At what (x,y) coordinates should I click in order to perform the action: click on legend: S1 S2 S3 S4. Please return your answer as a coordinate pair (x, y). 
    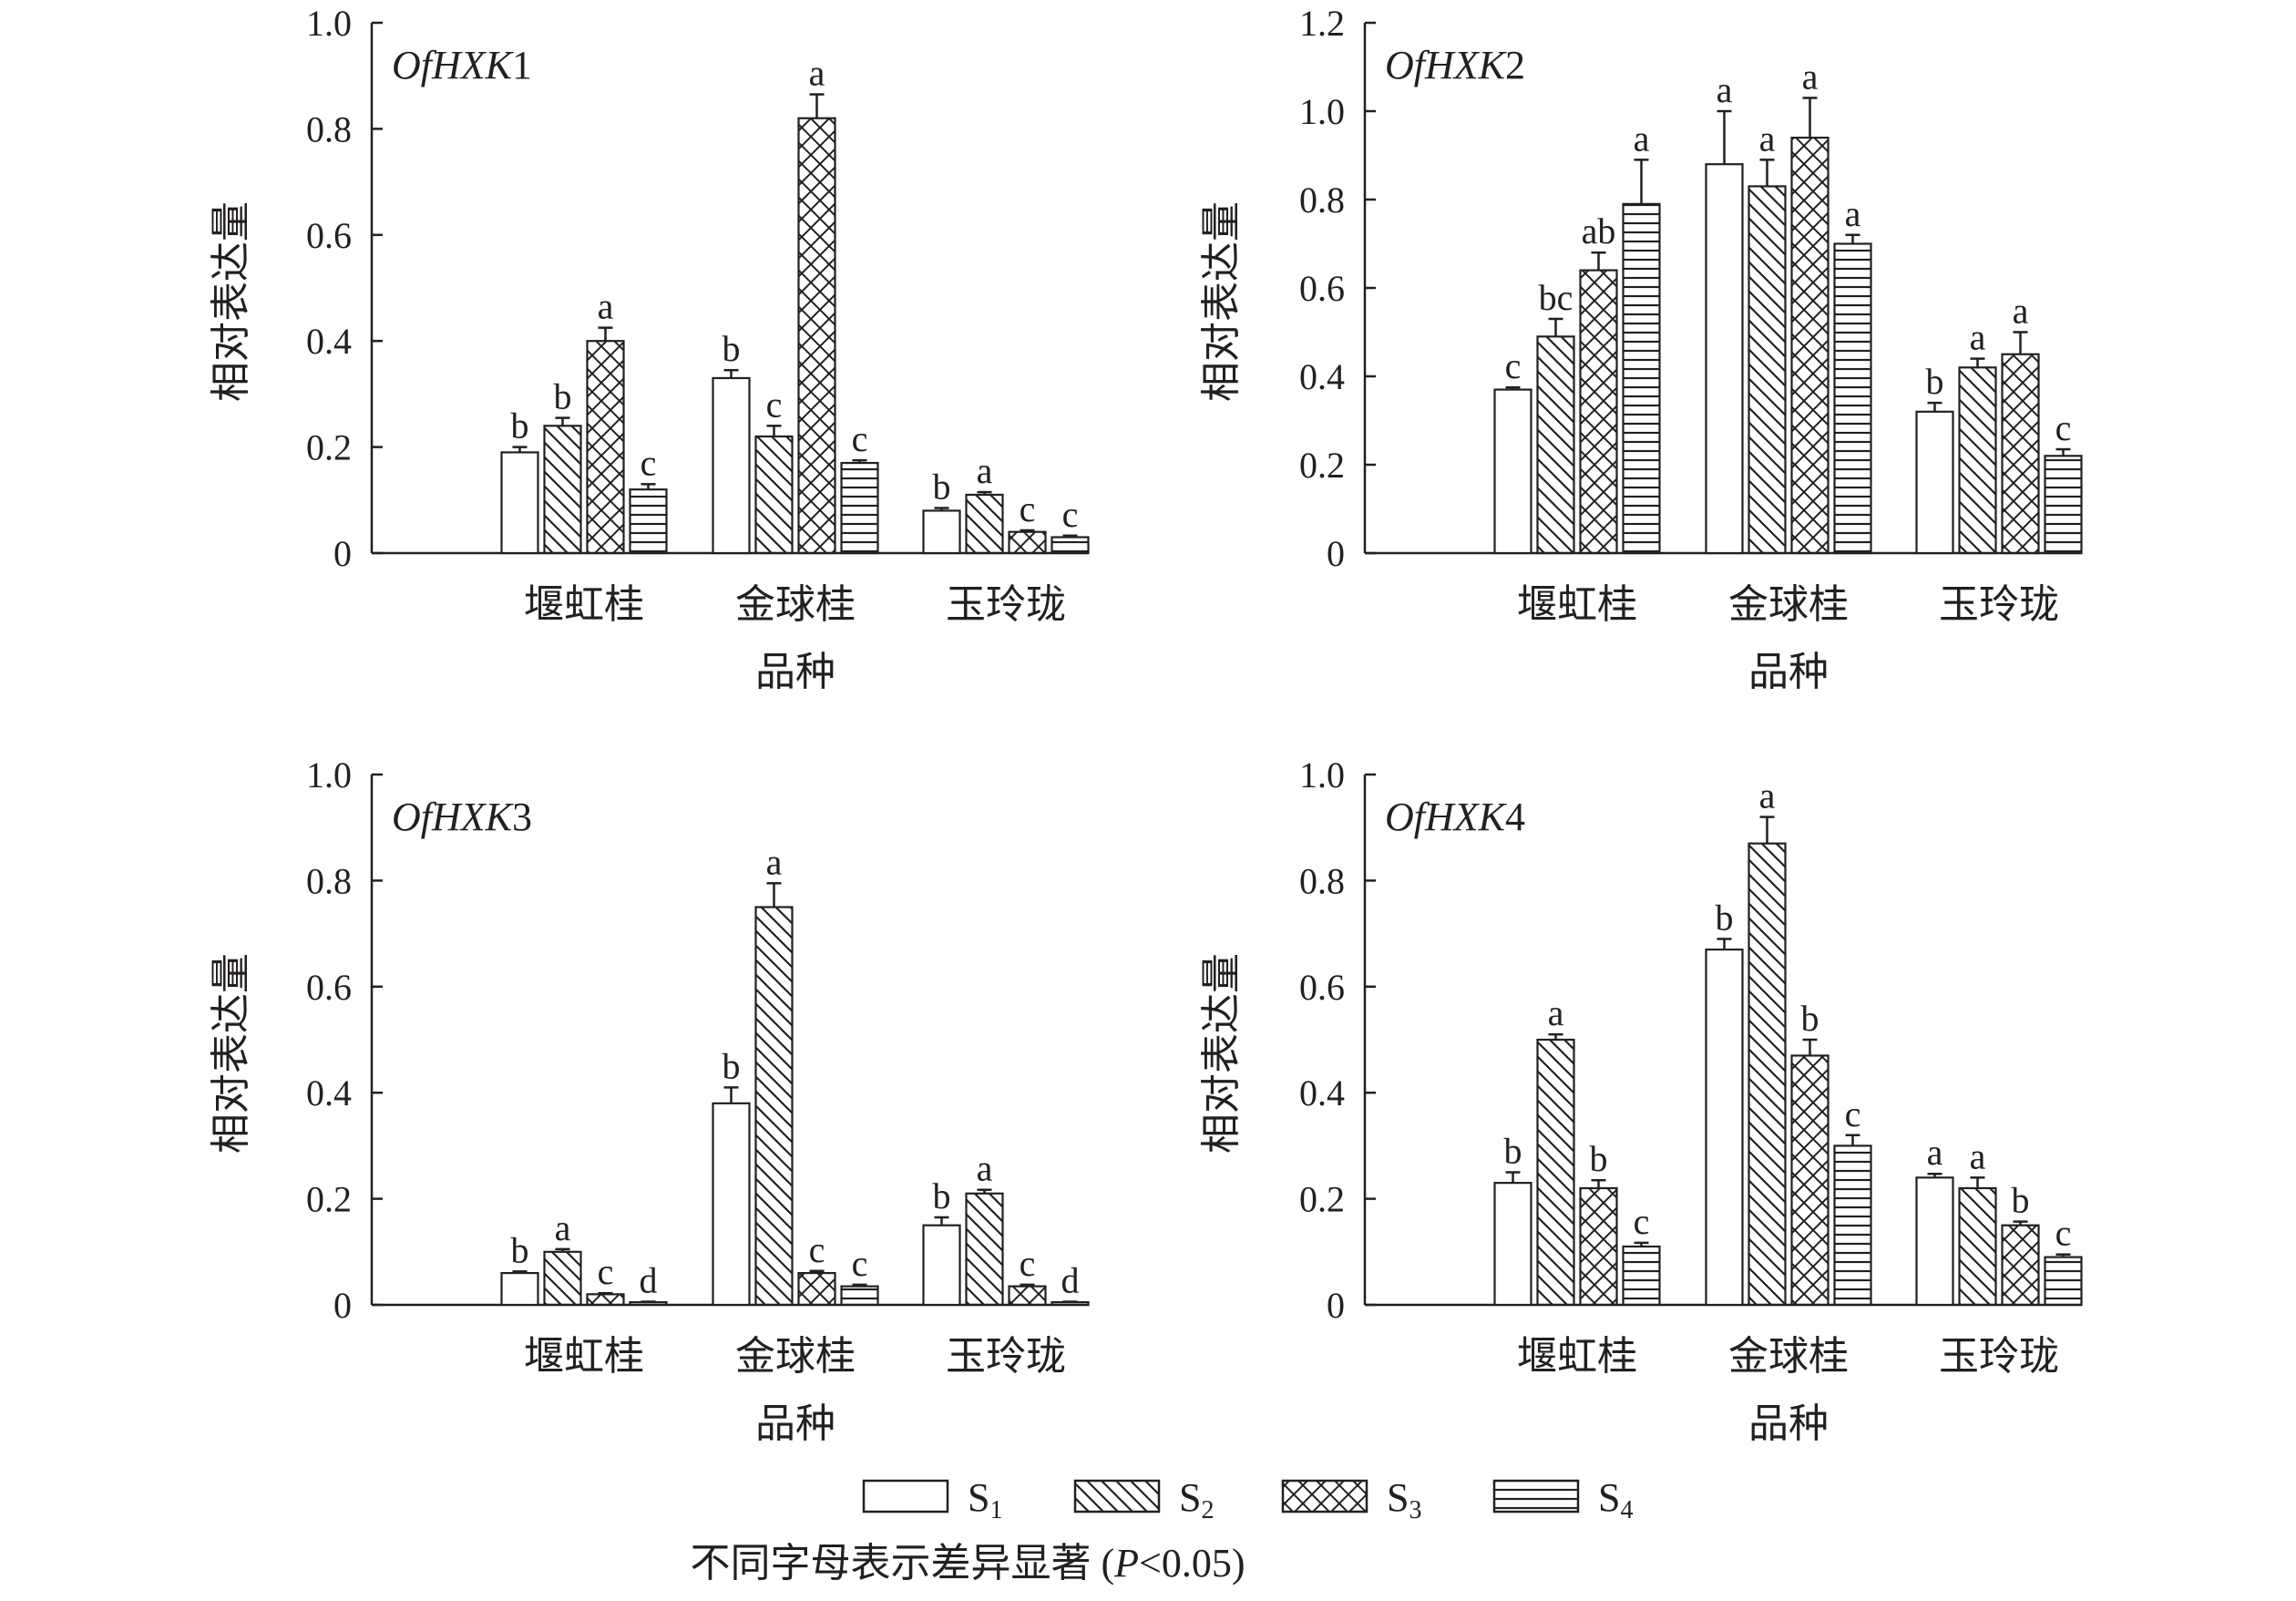
    Looking at the image, I should click on (1247, 1499).